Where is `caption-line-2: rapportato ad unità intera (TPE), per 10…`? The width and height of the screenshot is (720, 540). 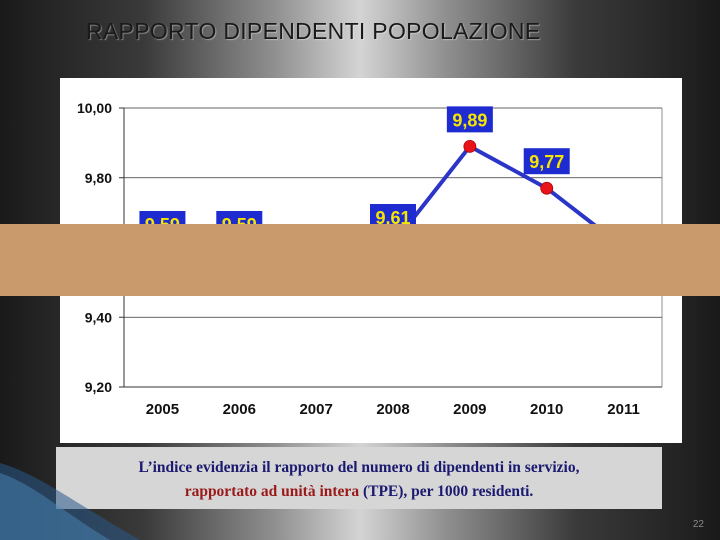 caption-line-2: rapportato ad unità intera (TPE), per 10… is located at coordinates (359, 492).